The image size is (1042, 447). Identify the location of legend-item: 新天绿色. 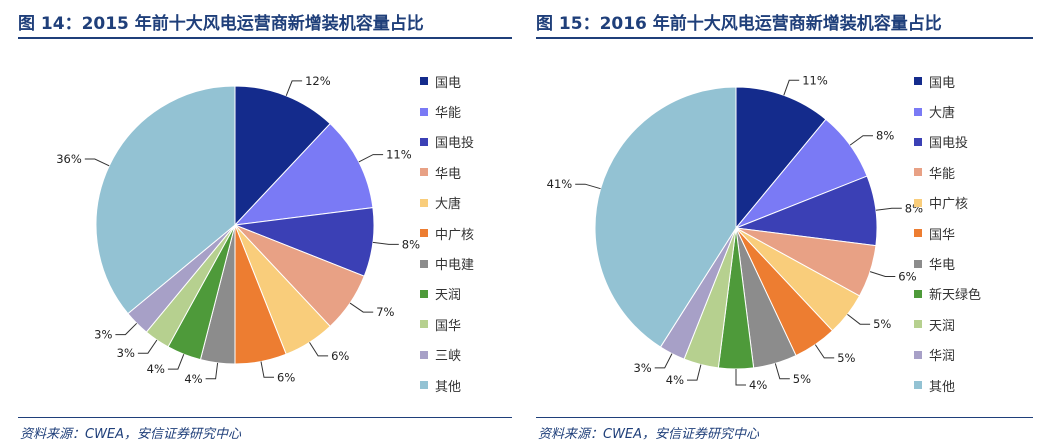
(947, 294).